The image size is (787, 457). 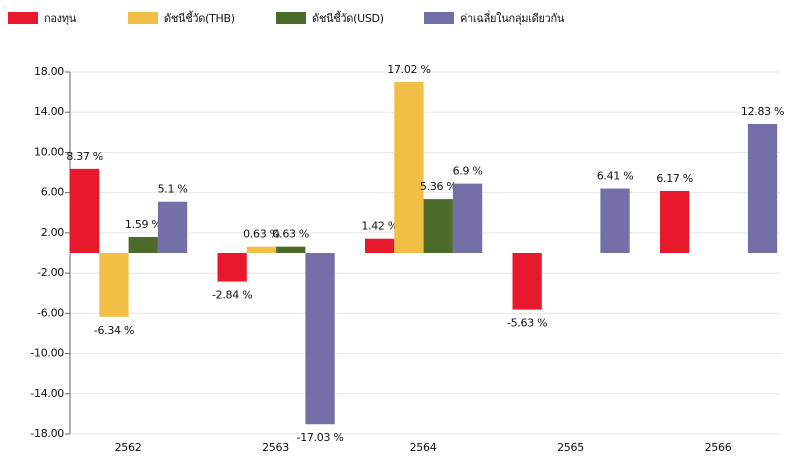 I want to click on x-tick-label: 2563, so click(x=275, y=447).